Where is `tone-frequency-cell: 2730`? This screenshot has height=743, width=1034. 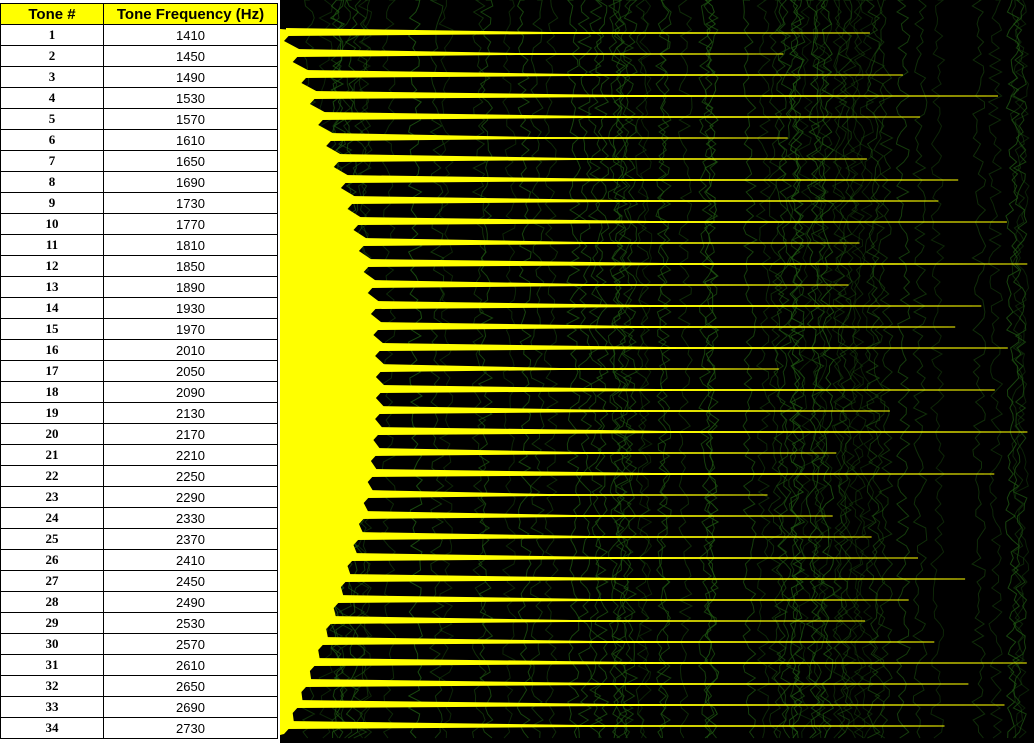 tone-frequency-cell: 2730 is located at coordinates (190, 728).